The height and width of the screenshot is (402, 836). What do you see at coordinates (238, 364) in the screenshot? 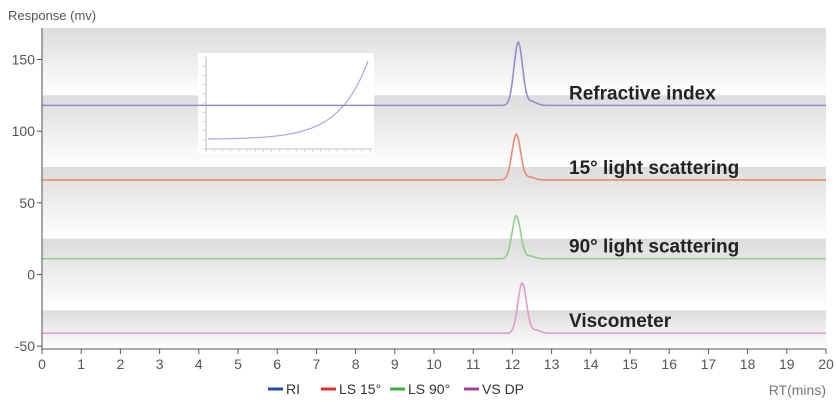
I see `x-tick-label: 5` at bounding box center [238, 364].